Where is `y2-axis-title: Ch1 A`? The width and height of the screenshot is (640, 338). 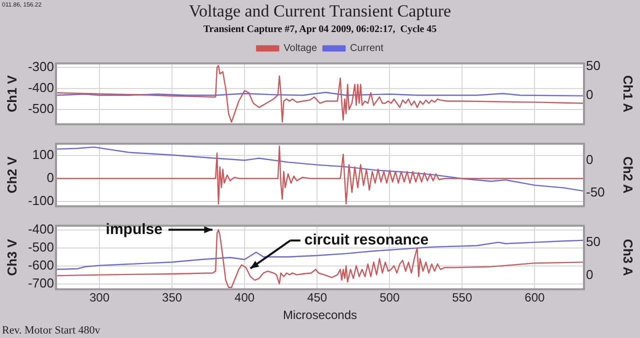
y2-axis-title: Ch1 A is located at coordinates (628, 94).